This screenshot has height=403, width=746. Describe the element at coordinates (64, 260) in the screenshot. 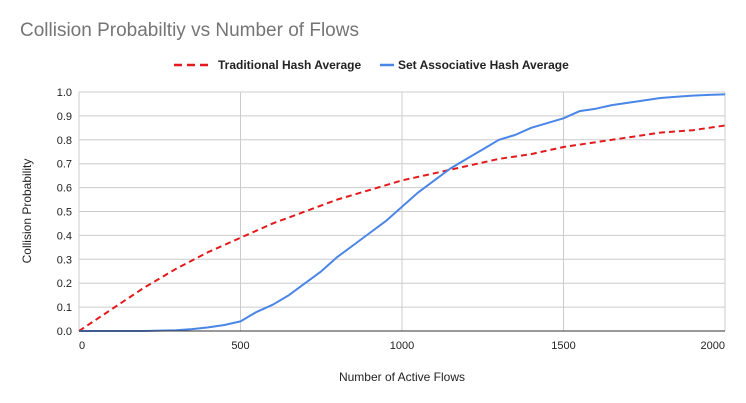

I see `y-tick-label: 0.3` at that location.